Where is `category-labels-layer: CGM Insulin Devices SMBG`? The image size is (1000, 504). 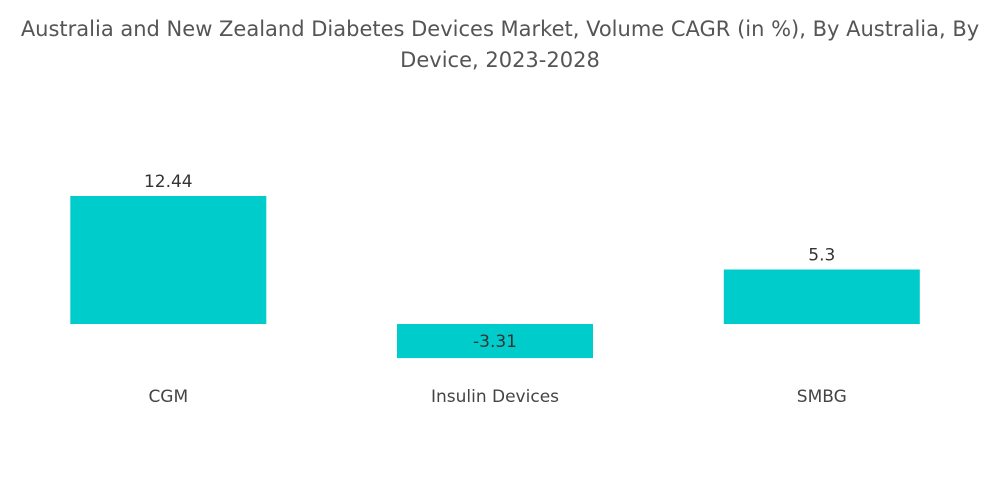 category-labels-layer: CGM Insulin Devices SMBG is located at coordinates (497, 397).